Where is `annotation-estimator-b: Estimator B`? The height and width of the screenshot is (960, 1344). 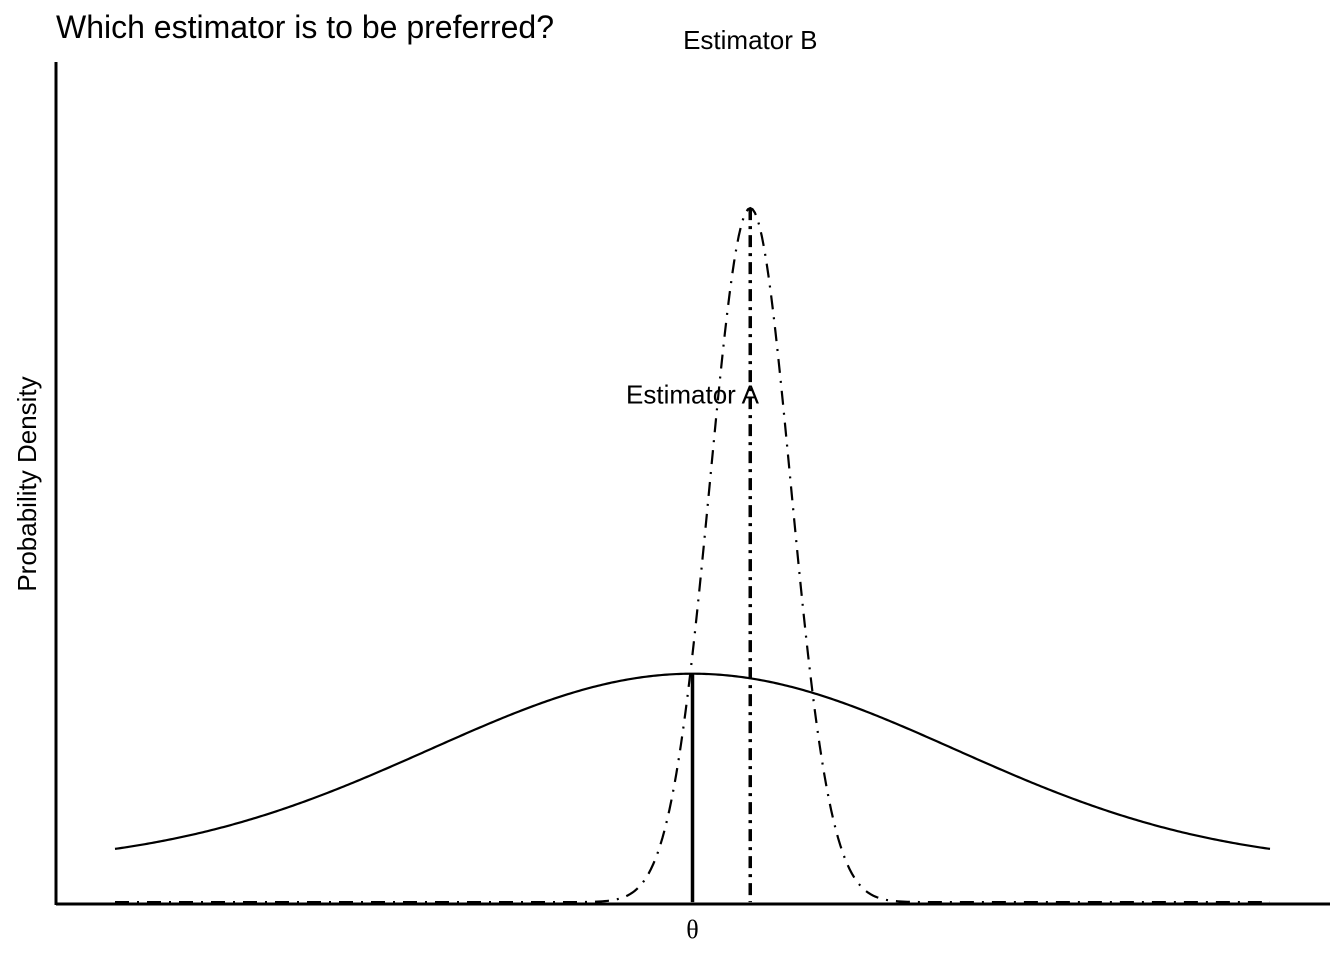
annotation-estimator-b: Estimator B is located at coordinates (750, 40).